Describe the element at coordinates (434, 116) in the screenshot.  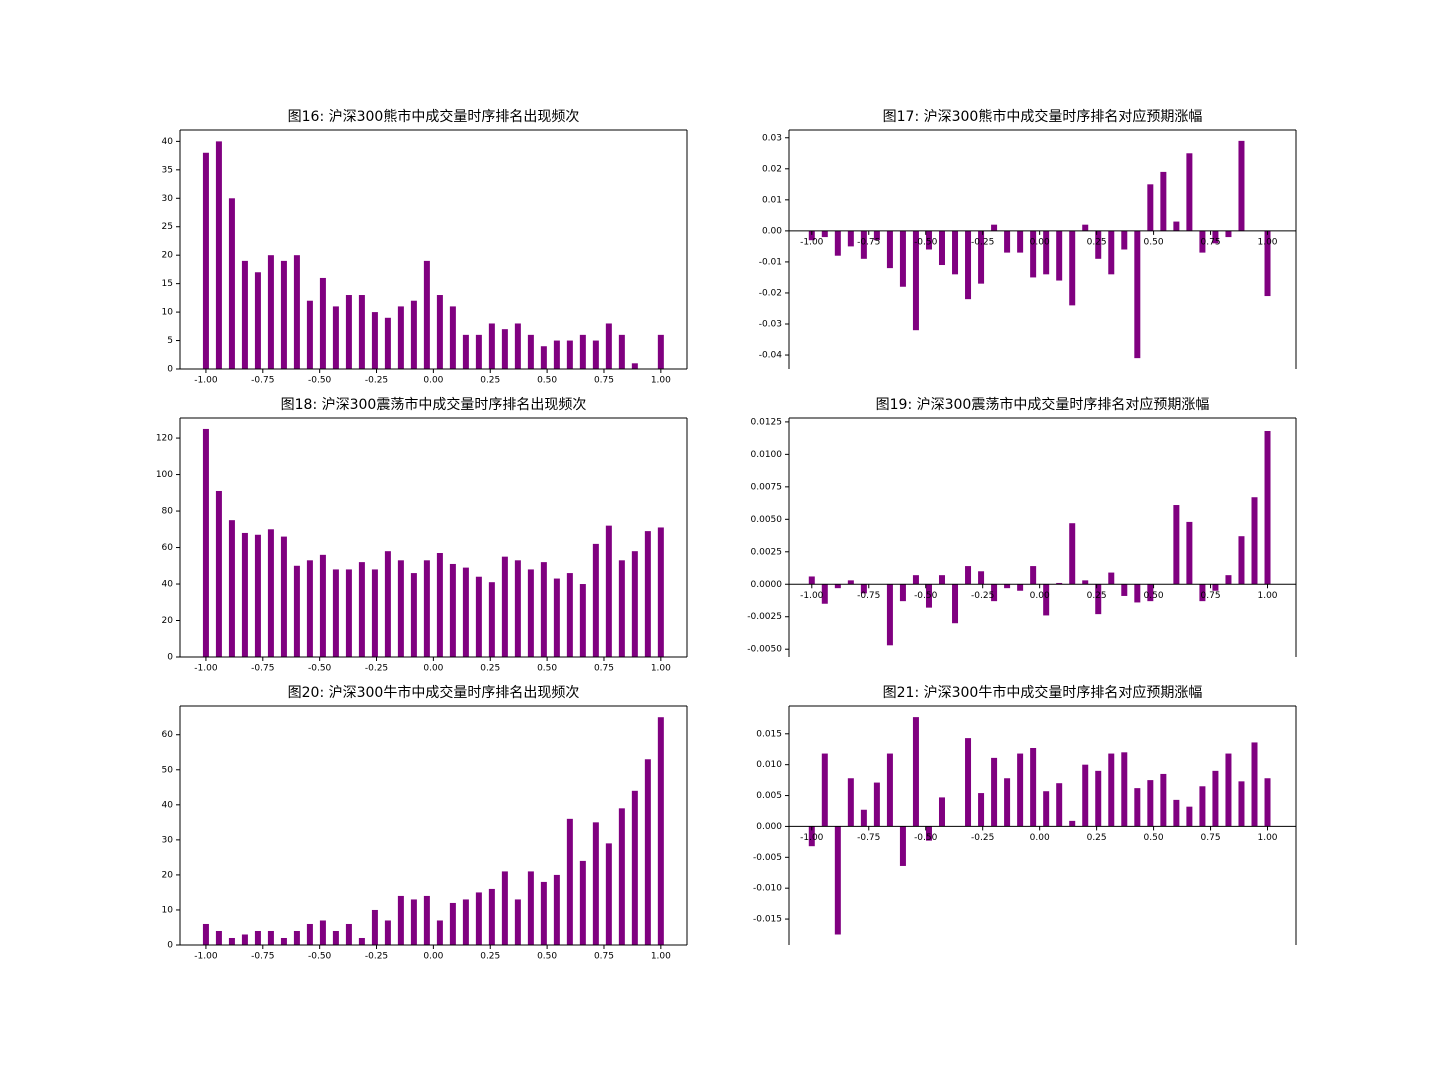
I see `chart-title: 图16: 沪深300熊市中成交量时序排名出现频次` at that location.